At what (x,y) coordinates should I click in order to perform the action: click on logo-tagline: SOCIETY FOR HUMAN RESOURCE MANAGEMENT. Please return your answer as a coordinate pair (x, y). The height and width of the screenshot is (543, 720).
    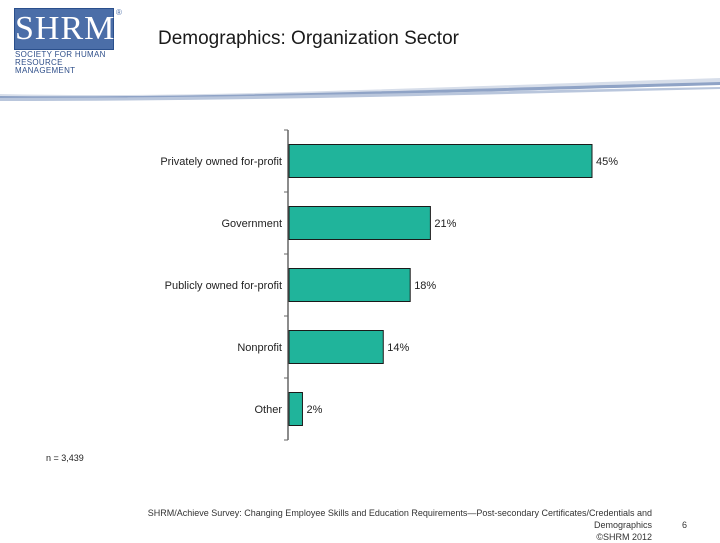
    Looking at the image, I should click on (70, 63).